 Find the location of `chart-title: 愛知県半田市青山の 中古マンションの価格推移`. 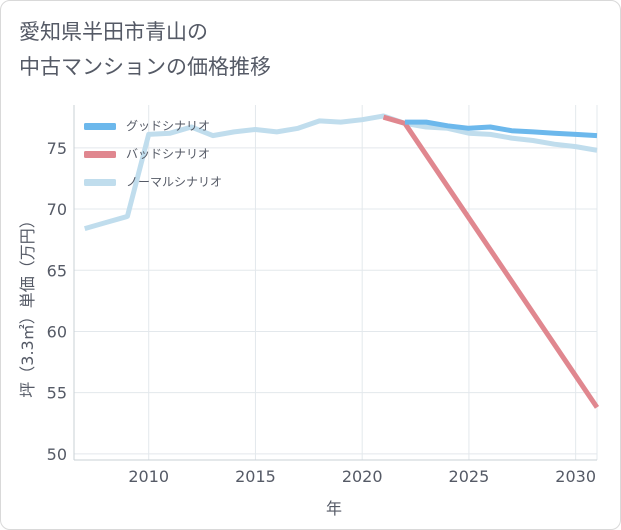

chart-title: 愛知県半田市青山の 中古マンションの価格推移 is located at coordinates (145, 49).